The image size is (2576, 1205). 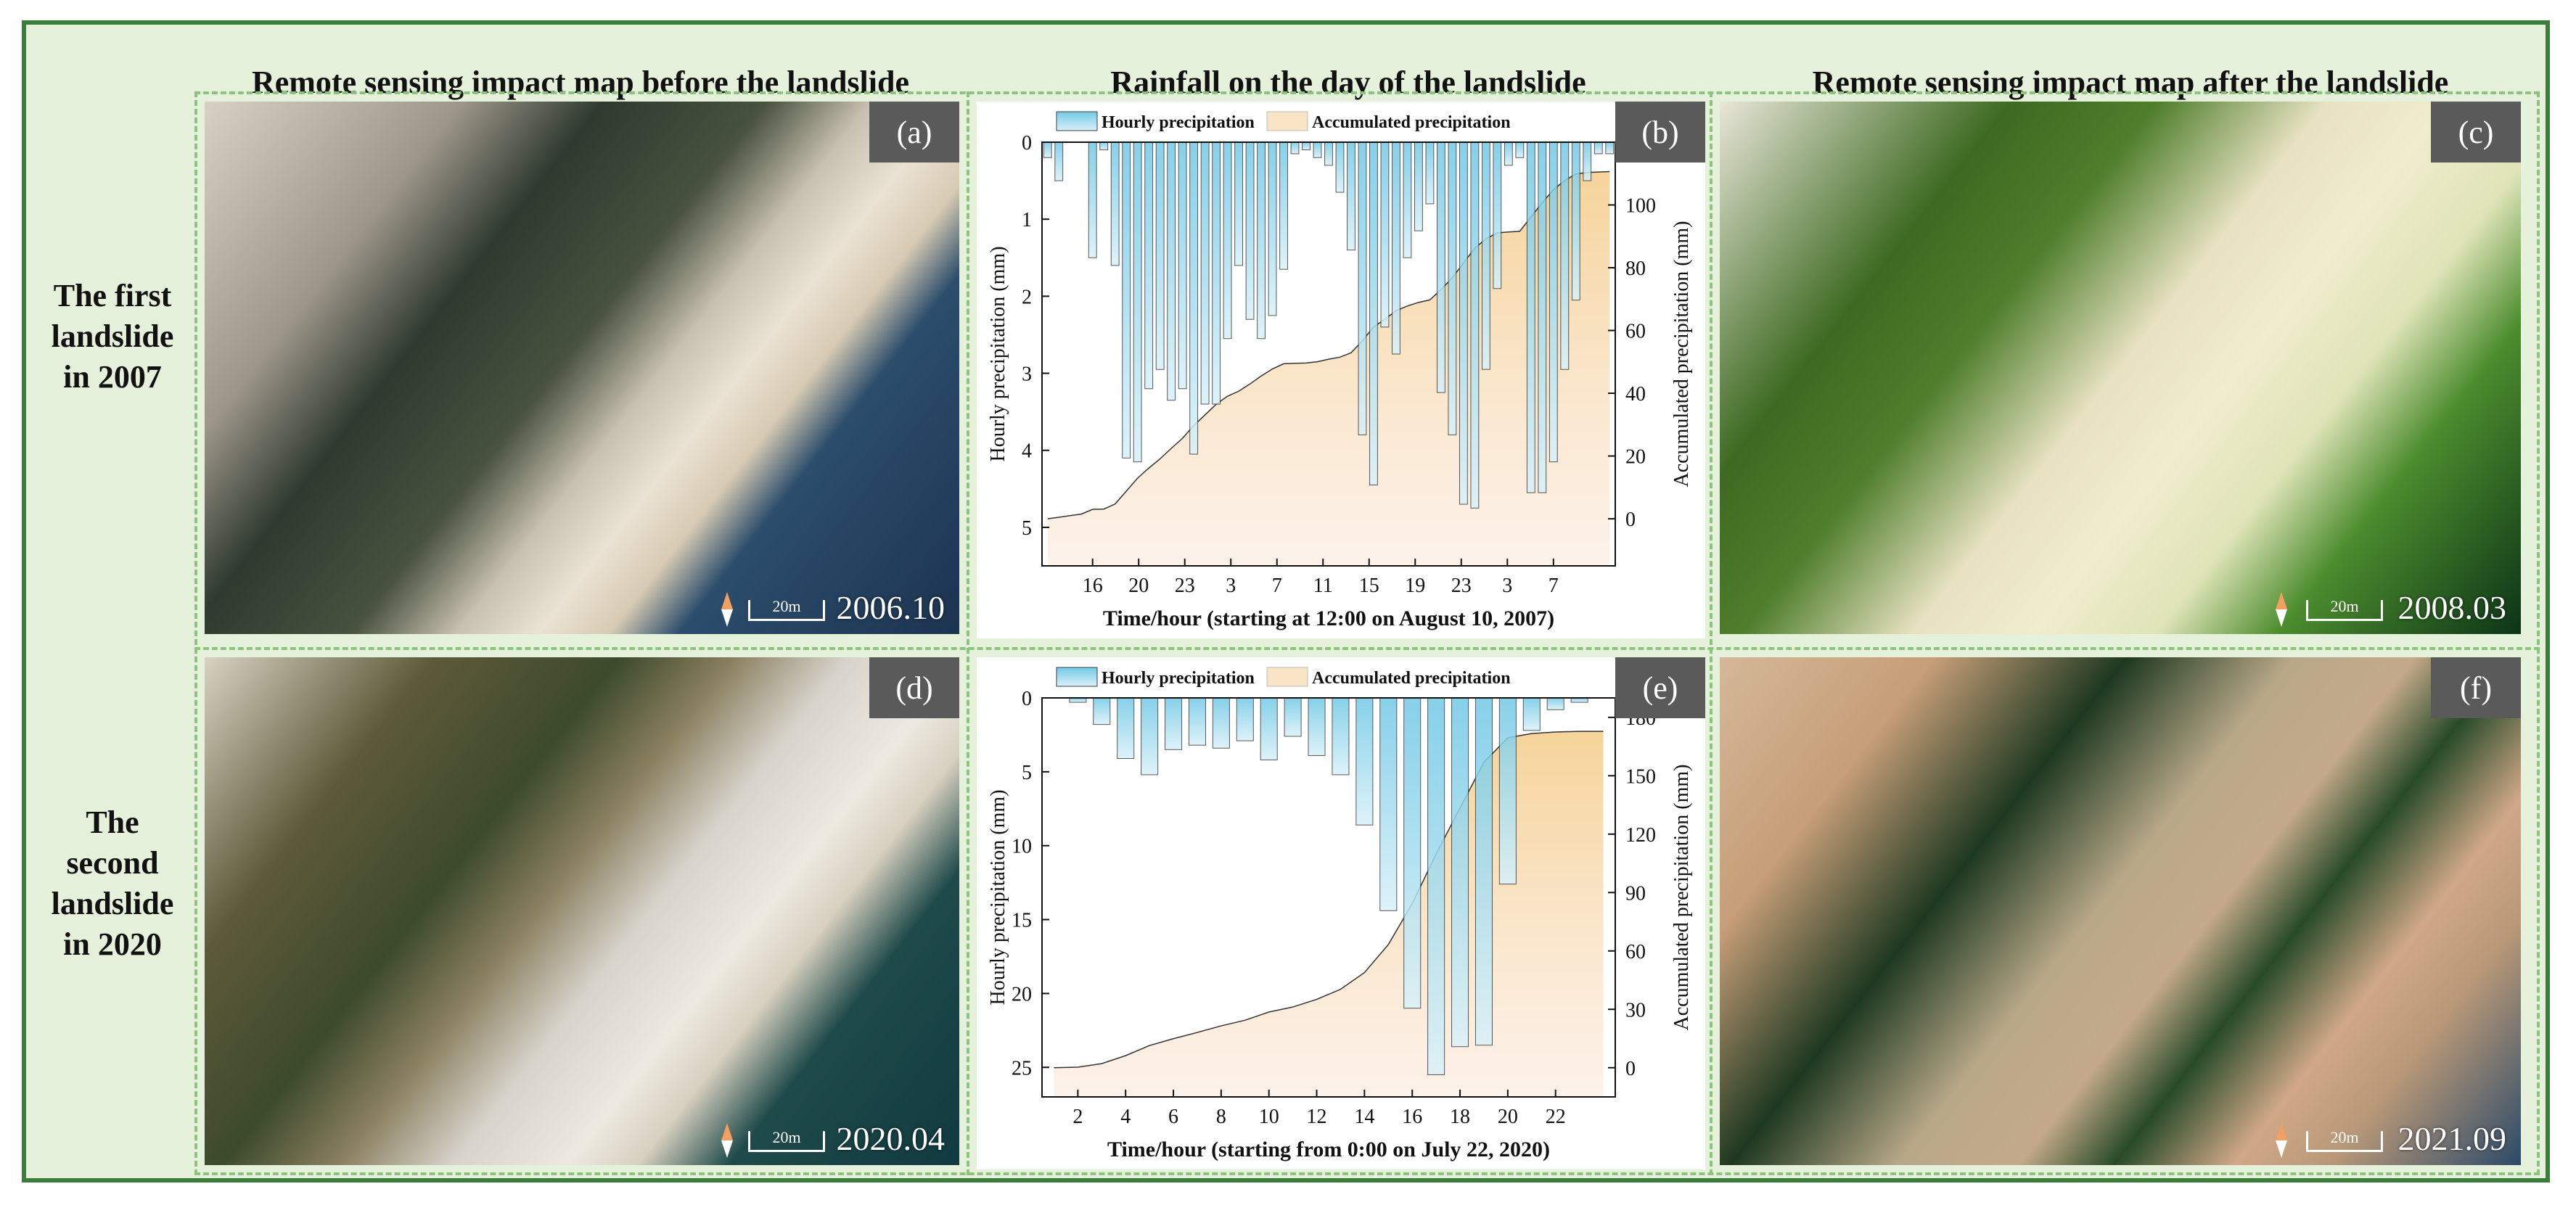 I want to click on satellite-image-c: (c) 20m 2008.03, so click(x=2120, y=368).